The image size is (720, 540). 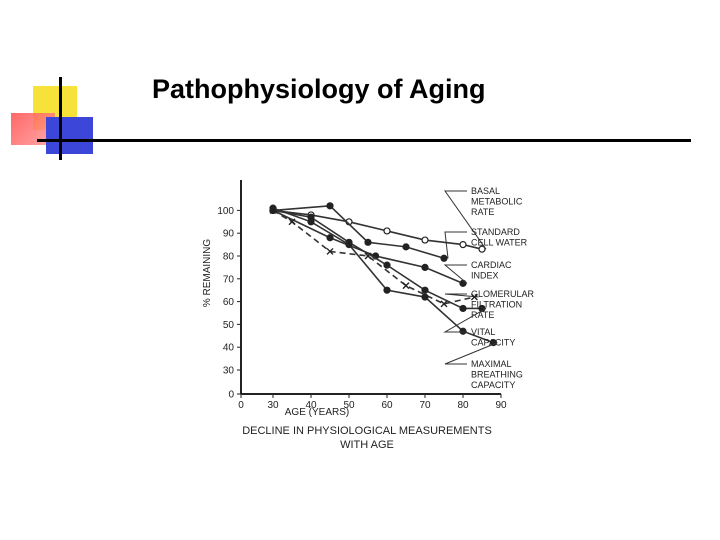 What do you see at coordinates (367, 431) in the screenshot?
I see `caption-line-1: DECLINE IN PHYSIOLOGICAL MEASUREMENTS` at bounding box center [367, 431].